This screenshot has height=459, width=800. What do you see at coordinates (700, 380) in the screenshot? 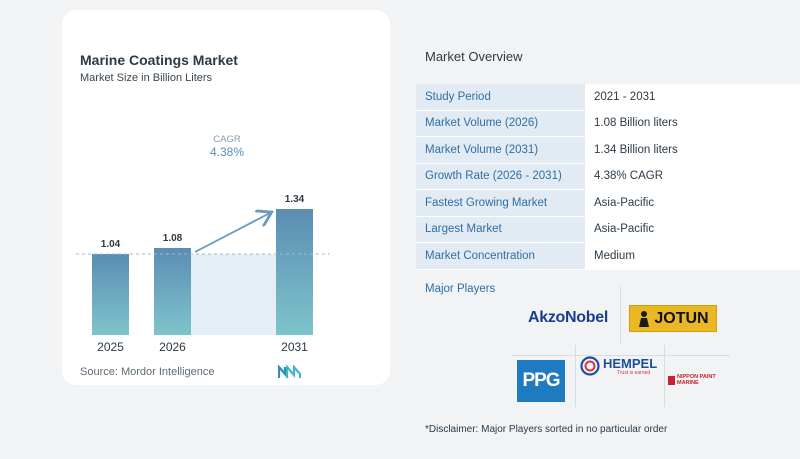
I see `nippon-paint-marine-logo: NIPPON PAINT MARINE` at bounding box center [700, 380].